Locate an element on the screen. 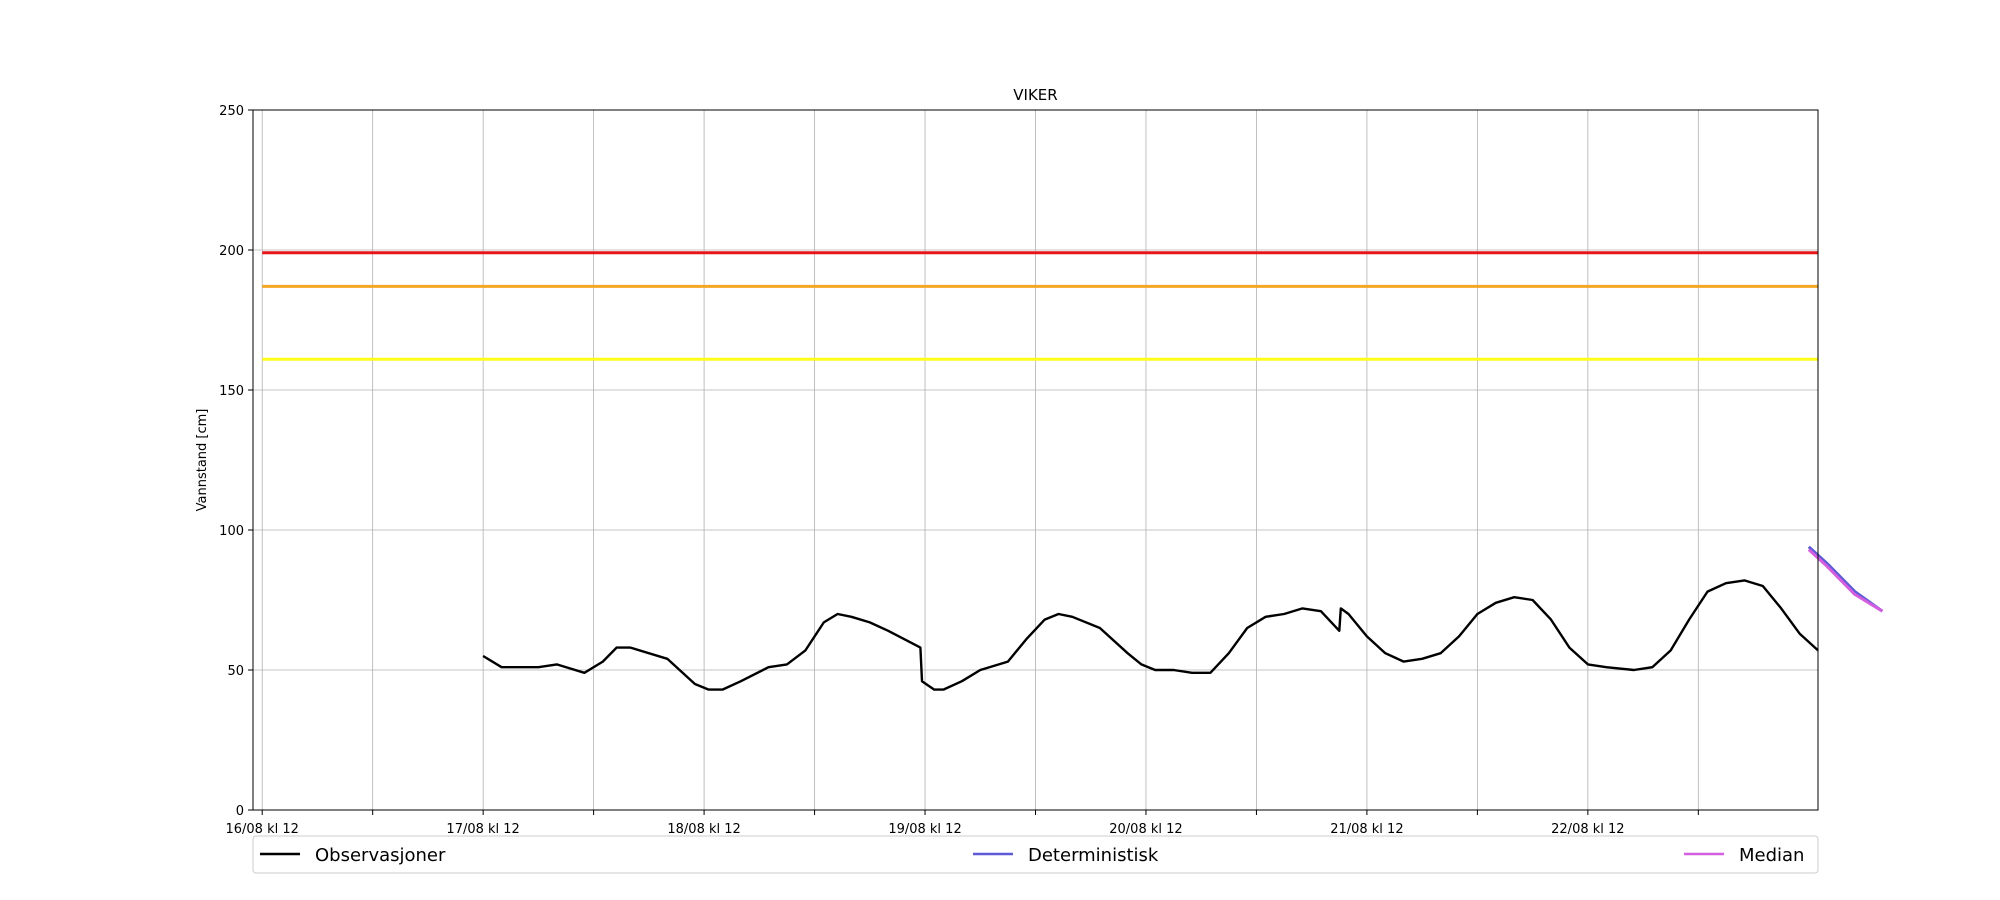 The width and height of the screenshot is (2000, 900). chart-title: VIKER is located at coordinates (1035, 95).